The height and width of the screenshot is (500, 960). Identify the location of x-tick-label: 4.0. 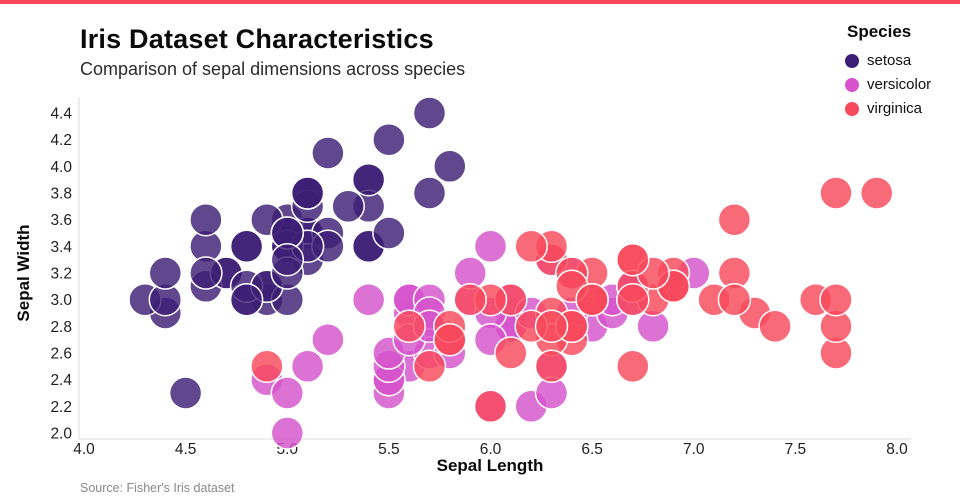
(84, 449).